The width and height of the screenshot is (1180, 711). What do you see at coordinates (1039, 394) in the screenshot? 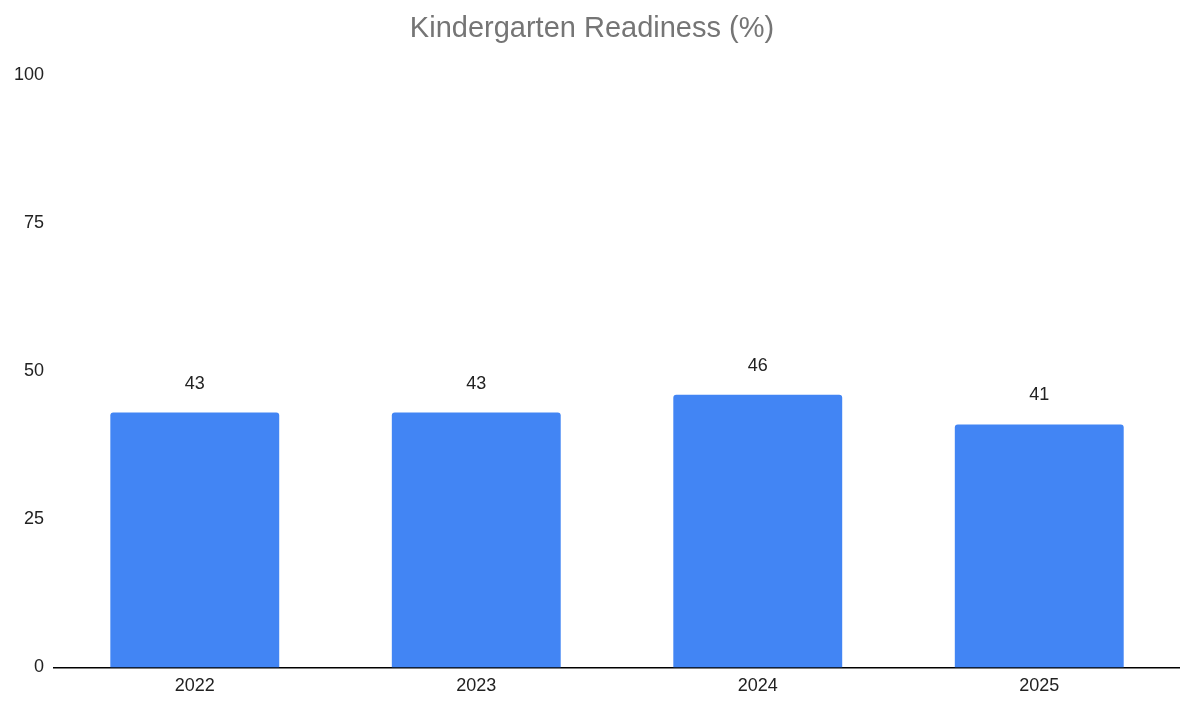
I see `data-label: 41` at bounding box center [1039, 394].